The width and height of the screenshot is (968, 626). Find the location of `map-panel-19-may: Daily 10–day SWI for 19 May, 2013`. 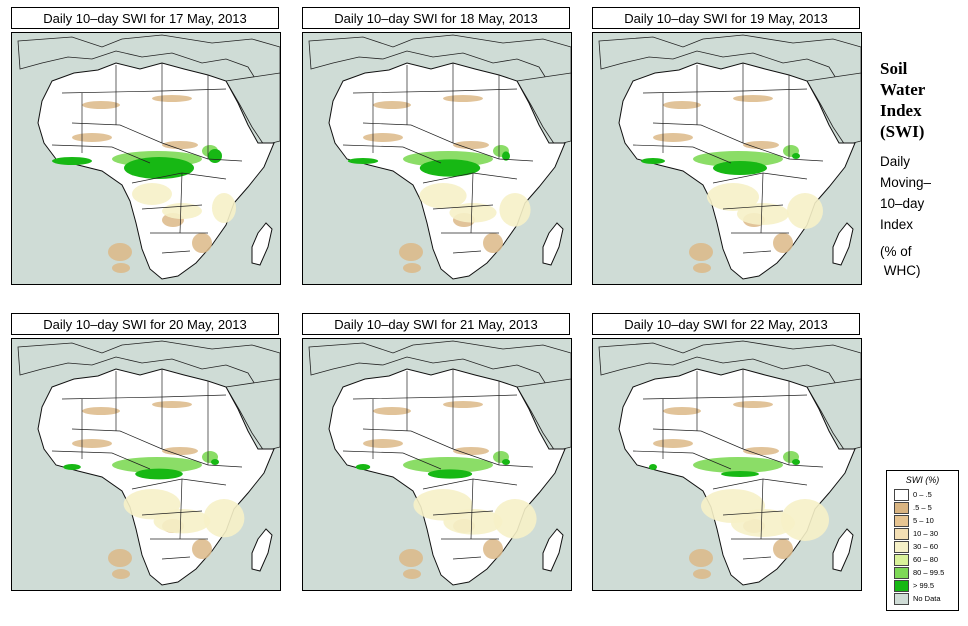

map-panel-19-may: Daily 10–day SWI for 19 May, 2013 is located at coordinates (727, 146).